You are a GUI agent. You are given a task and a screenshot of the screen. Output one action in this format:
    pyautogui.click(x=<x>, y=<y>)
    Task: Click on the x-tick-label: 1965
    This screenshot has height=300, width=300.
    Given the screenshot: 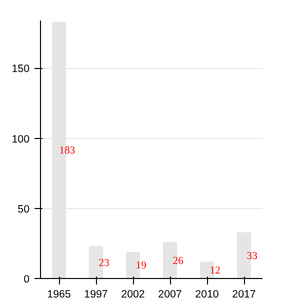 What is the action you would take?
    pyautogui.click(x=59, y=294)
    